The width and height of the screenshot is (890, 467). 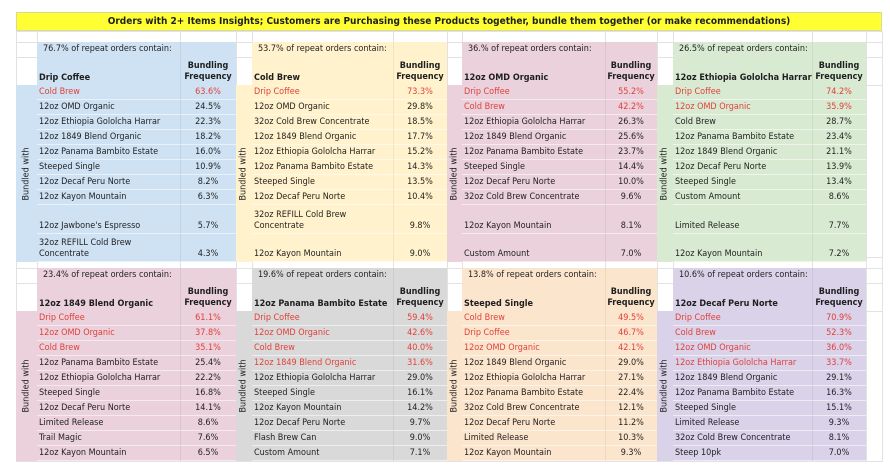 What do you see at coordinates (631, 92) in the screenshot?
I see `bundling-frequency-value: 55.2%` at bounding box center [631, 92].